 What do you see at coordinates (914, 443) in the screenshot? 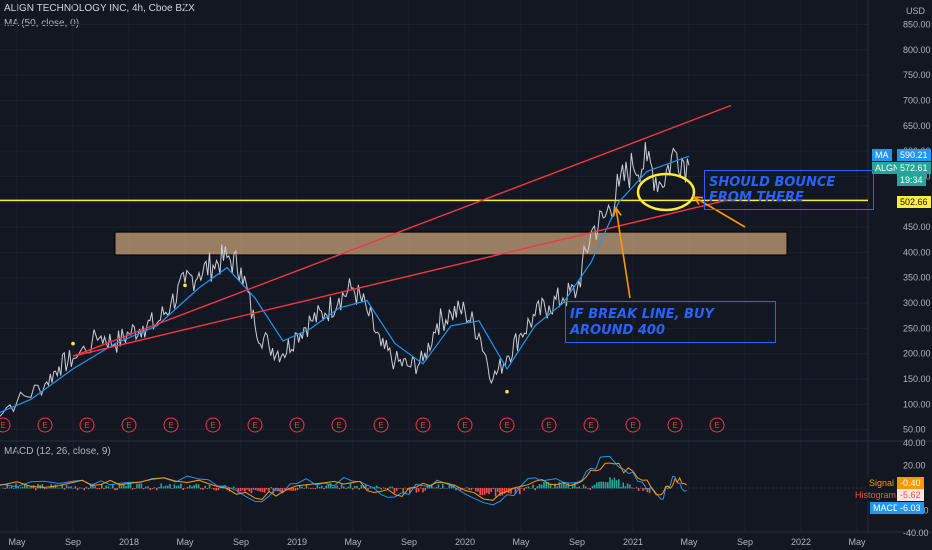
I see `macd-tick-label: 40.00` at bounding box center [914, 443].